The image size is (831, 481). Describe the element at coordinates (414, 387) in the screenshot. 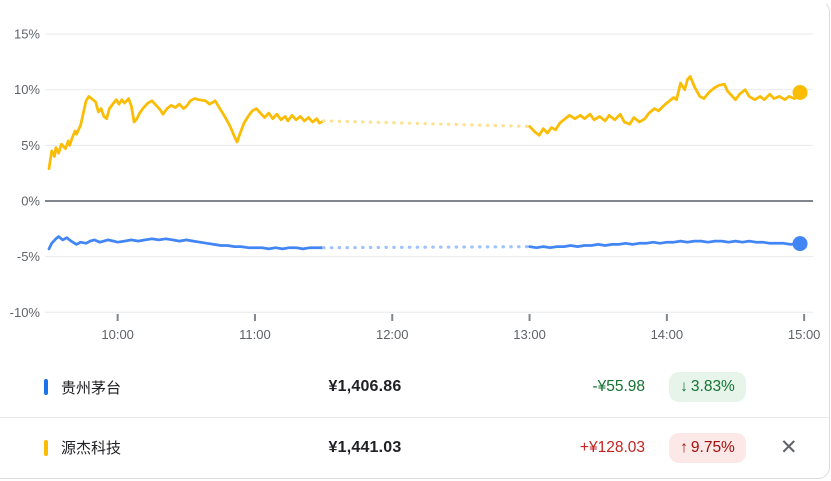

I see `stock-row-moutai: 贵州茅台 ¥1,406.86 -¥55.98 ↓ 3.83%` at that location.